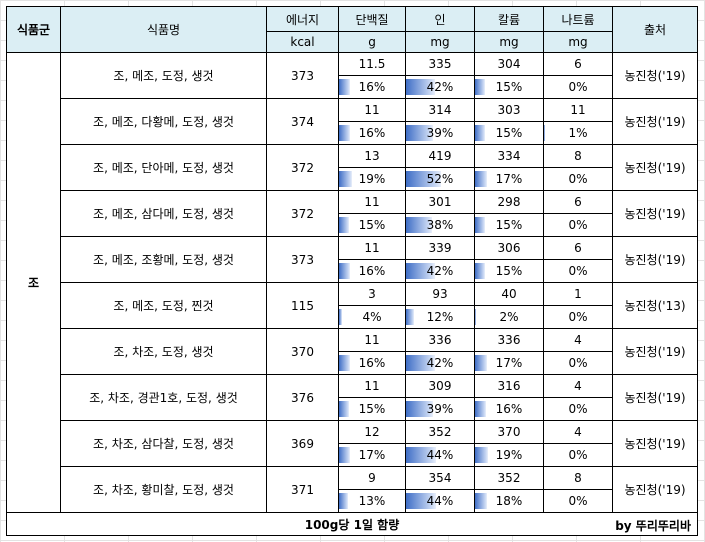  What do you see at coordinates (302, 167) in the screenshot?
I see `energy-value: 372` at bounding box center [302, 167].